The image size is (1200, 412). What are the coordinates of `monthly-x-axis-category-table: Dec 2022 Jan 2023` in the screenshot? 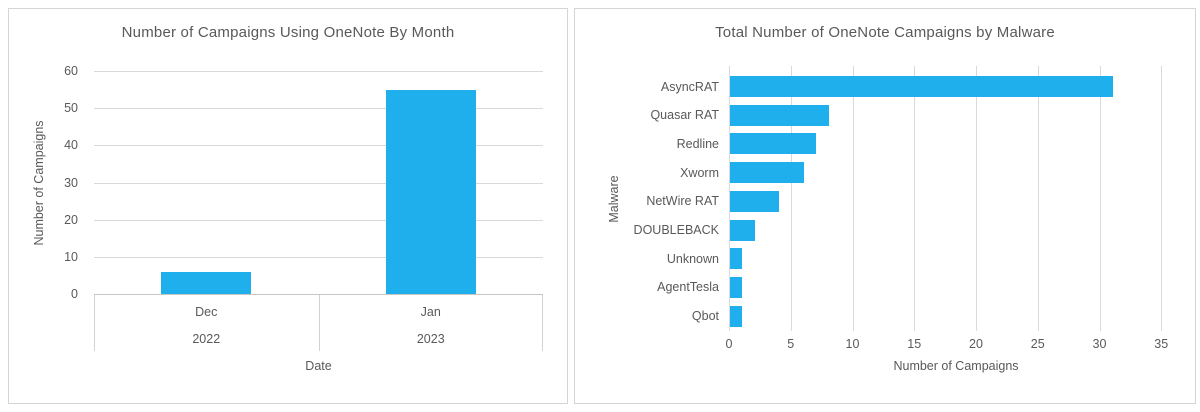 It's located at (318, 322).